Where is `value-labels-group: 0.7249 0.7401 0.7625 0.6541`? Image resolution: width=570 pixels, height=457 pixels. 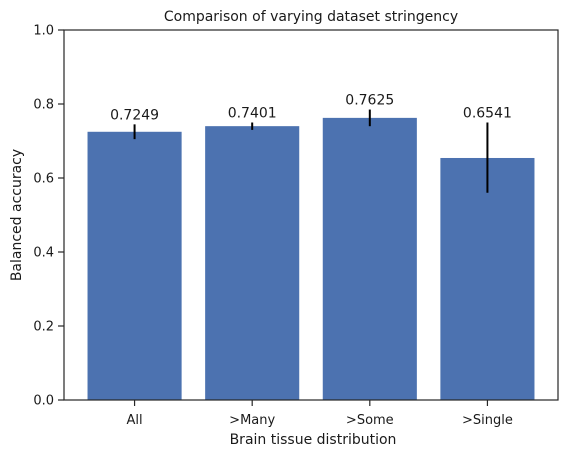 value-labels-group: 0.7249 0.7401 0.7625 0.6541 is located at coordinates (311, 108).